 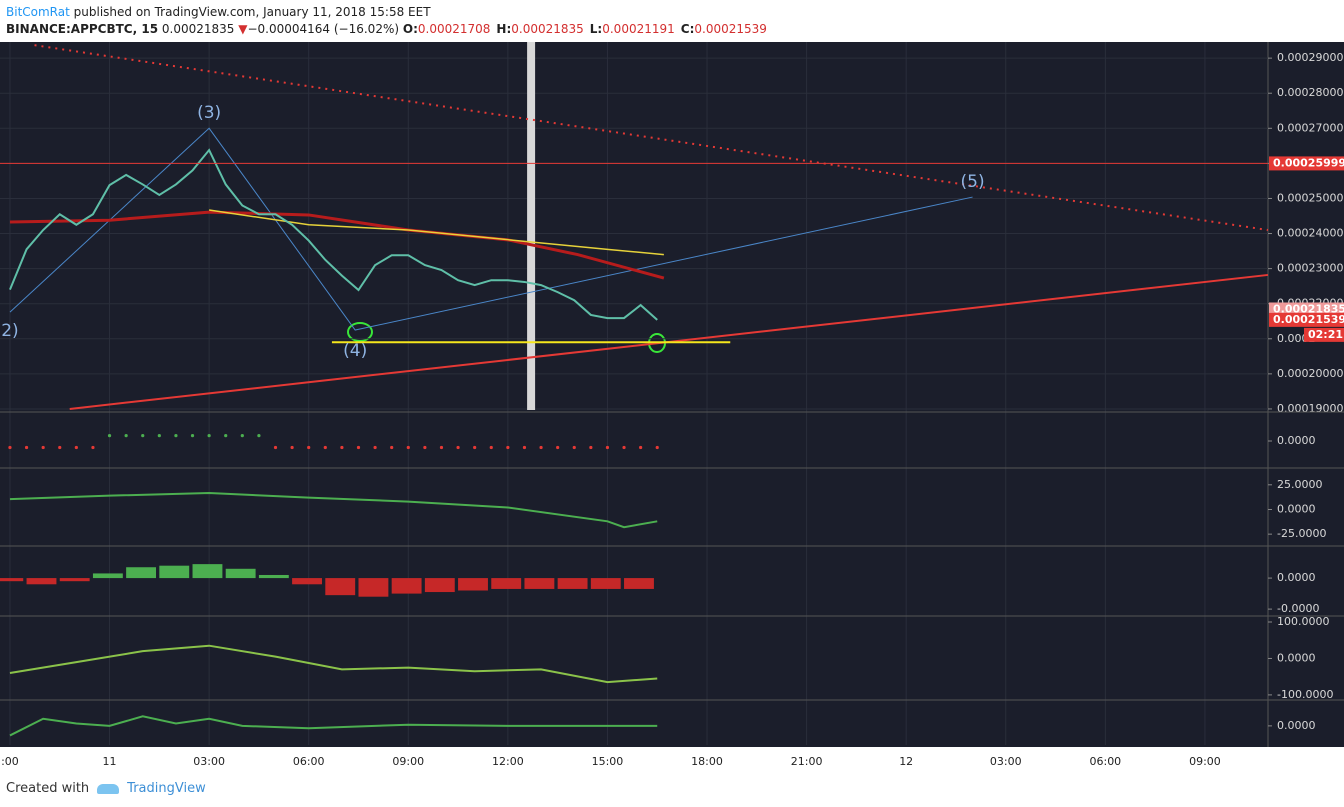 What do you see at coordinates (108, 788) in the screenshot?
I see `logo` at bounding box center [108, 788].